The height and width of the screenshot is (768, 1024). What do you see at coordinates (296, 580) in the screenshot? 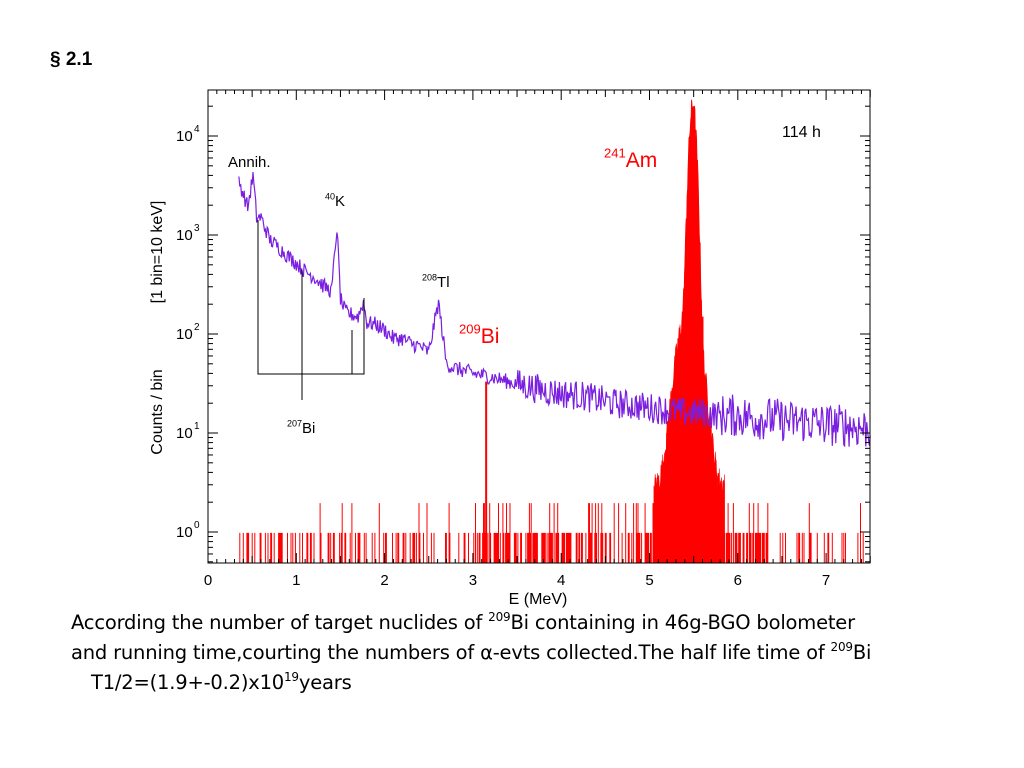
I see `x-tick-label: 1` at bounding box center [296, 580].